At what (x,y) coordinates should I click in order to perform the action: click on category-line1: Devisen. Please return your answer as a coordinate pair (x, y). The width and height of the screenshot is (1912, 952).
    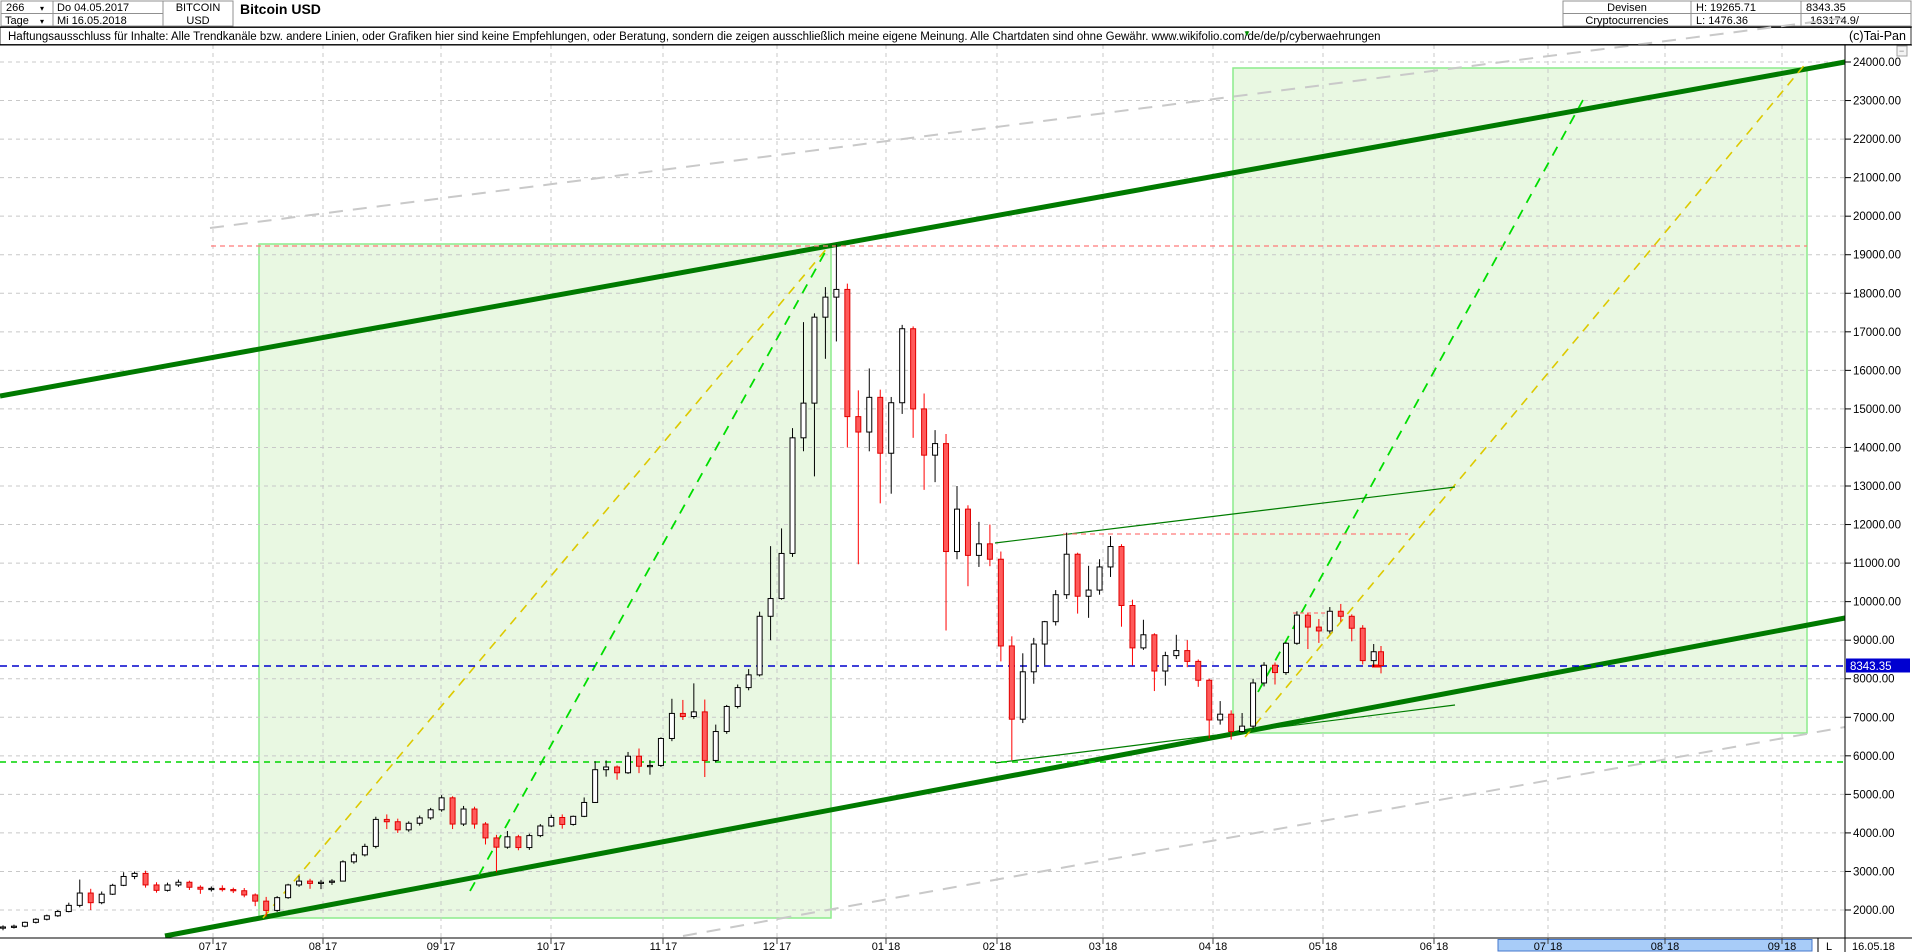
    Looking at the image, I should click on (1627, 8).